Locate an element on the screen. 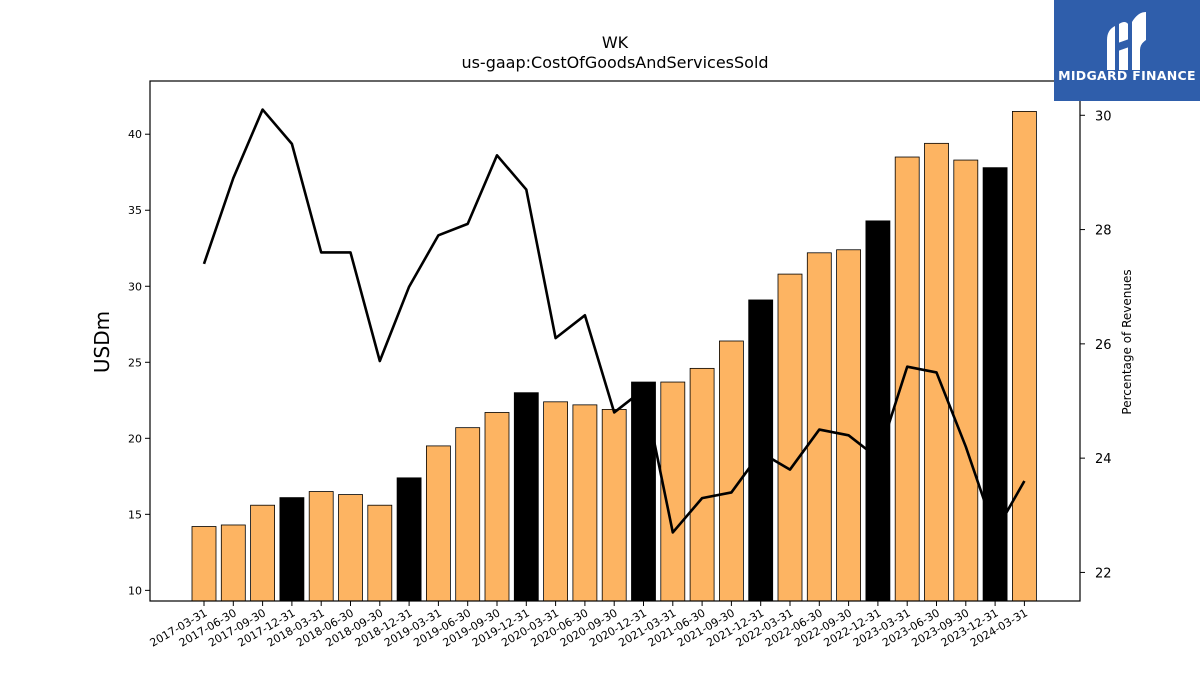  y-left-tick-label: 15 is located at coordinates (135, 514).